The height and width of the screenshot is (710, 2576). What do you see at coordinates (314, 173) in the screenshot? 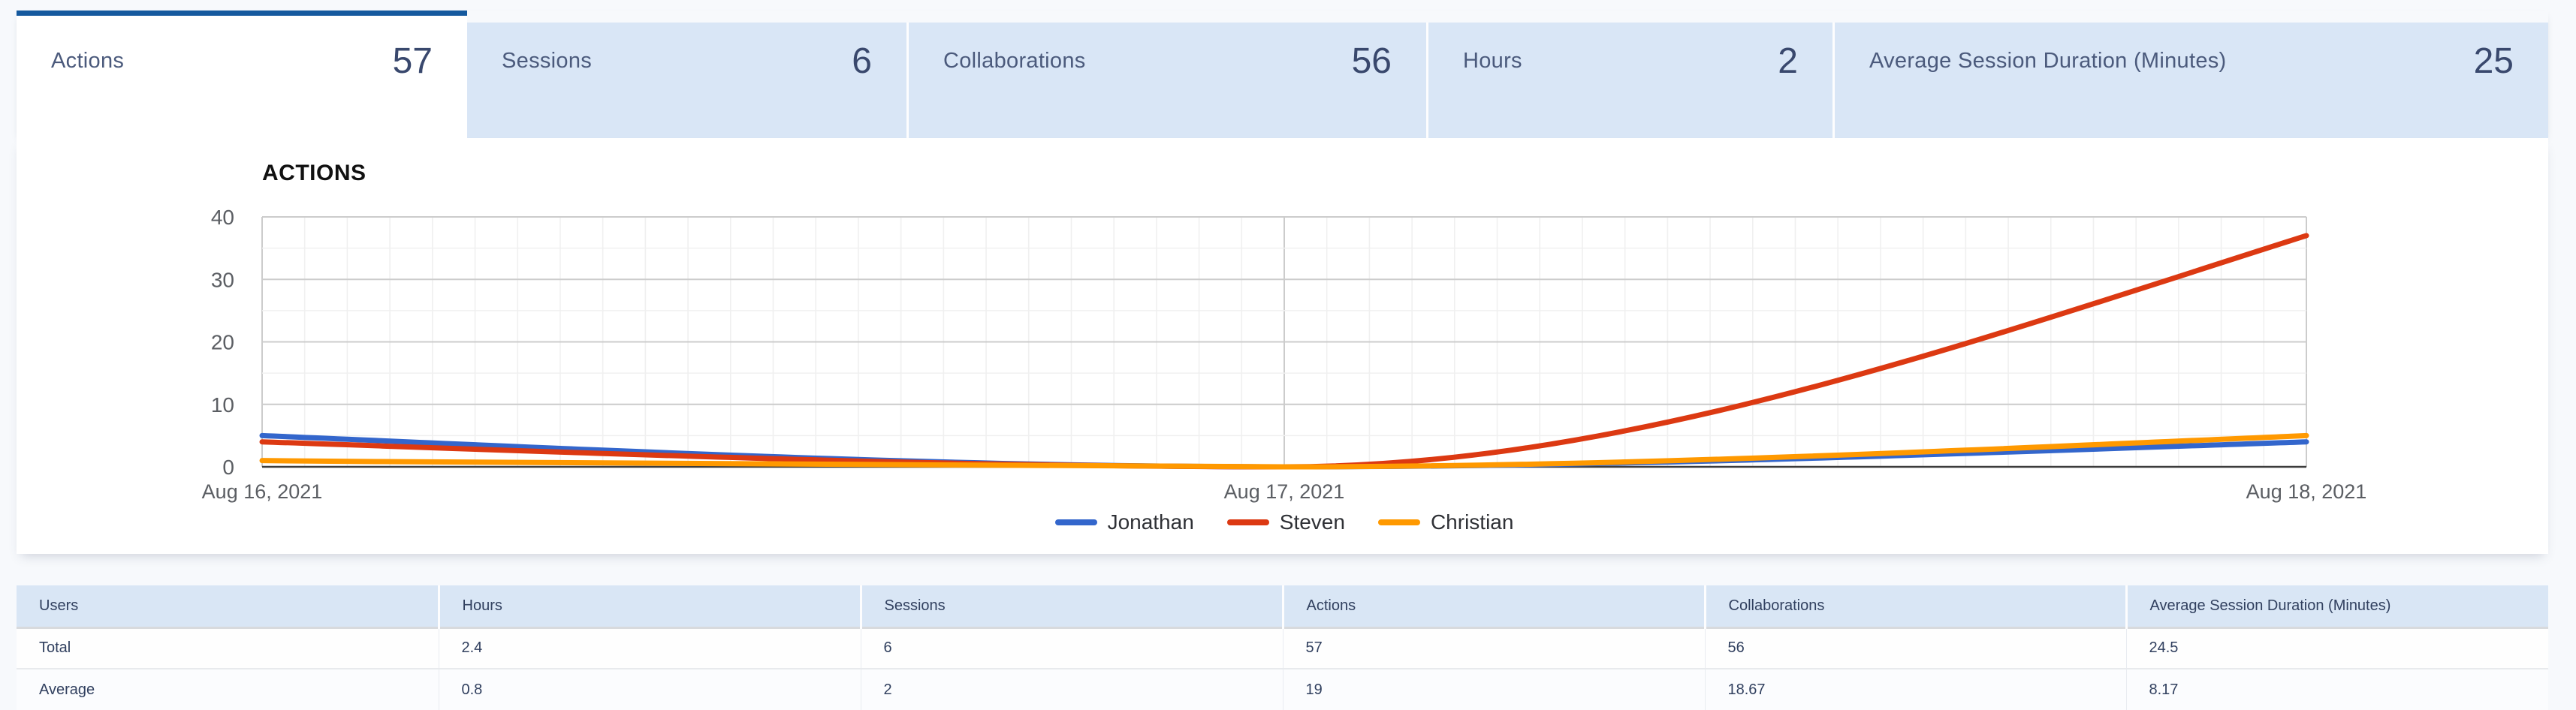
I see `chart-title: ACTIONS` at bounding box center [314, 173].